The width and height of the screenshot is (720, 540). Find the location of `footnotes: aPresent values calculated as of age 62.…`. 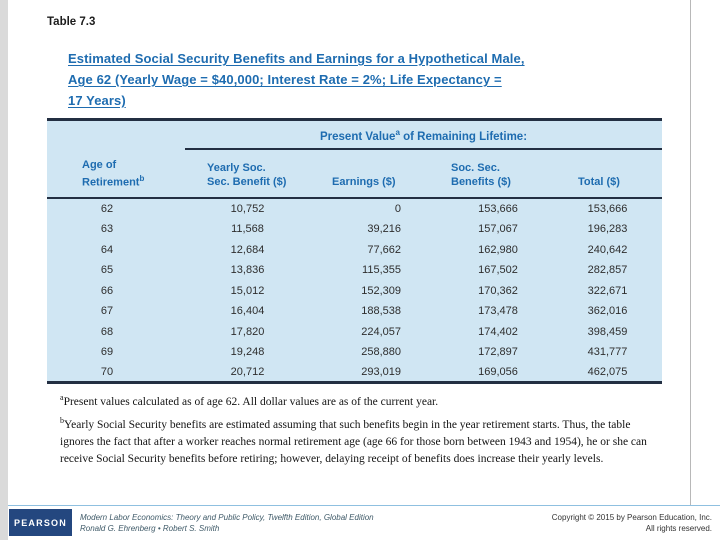

footnotes: aPresent values calculated as of age 62.… is located at coordinates (363, 434).